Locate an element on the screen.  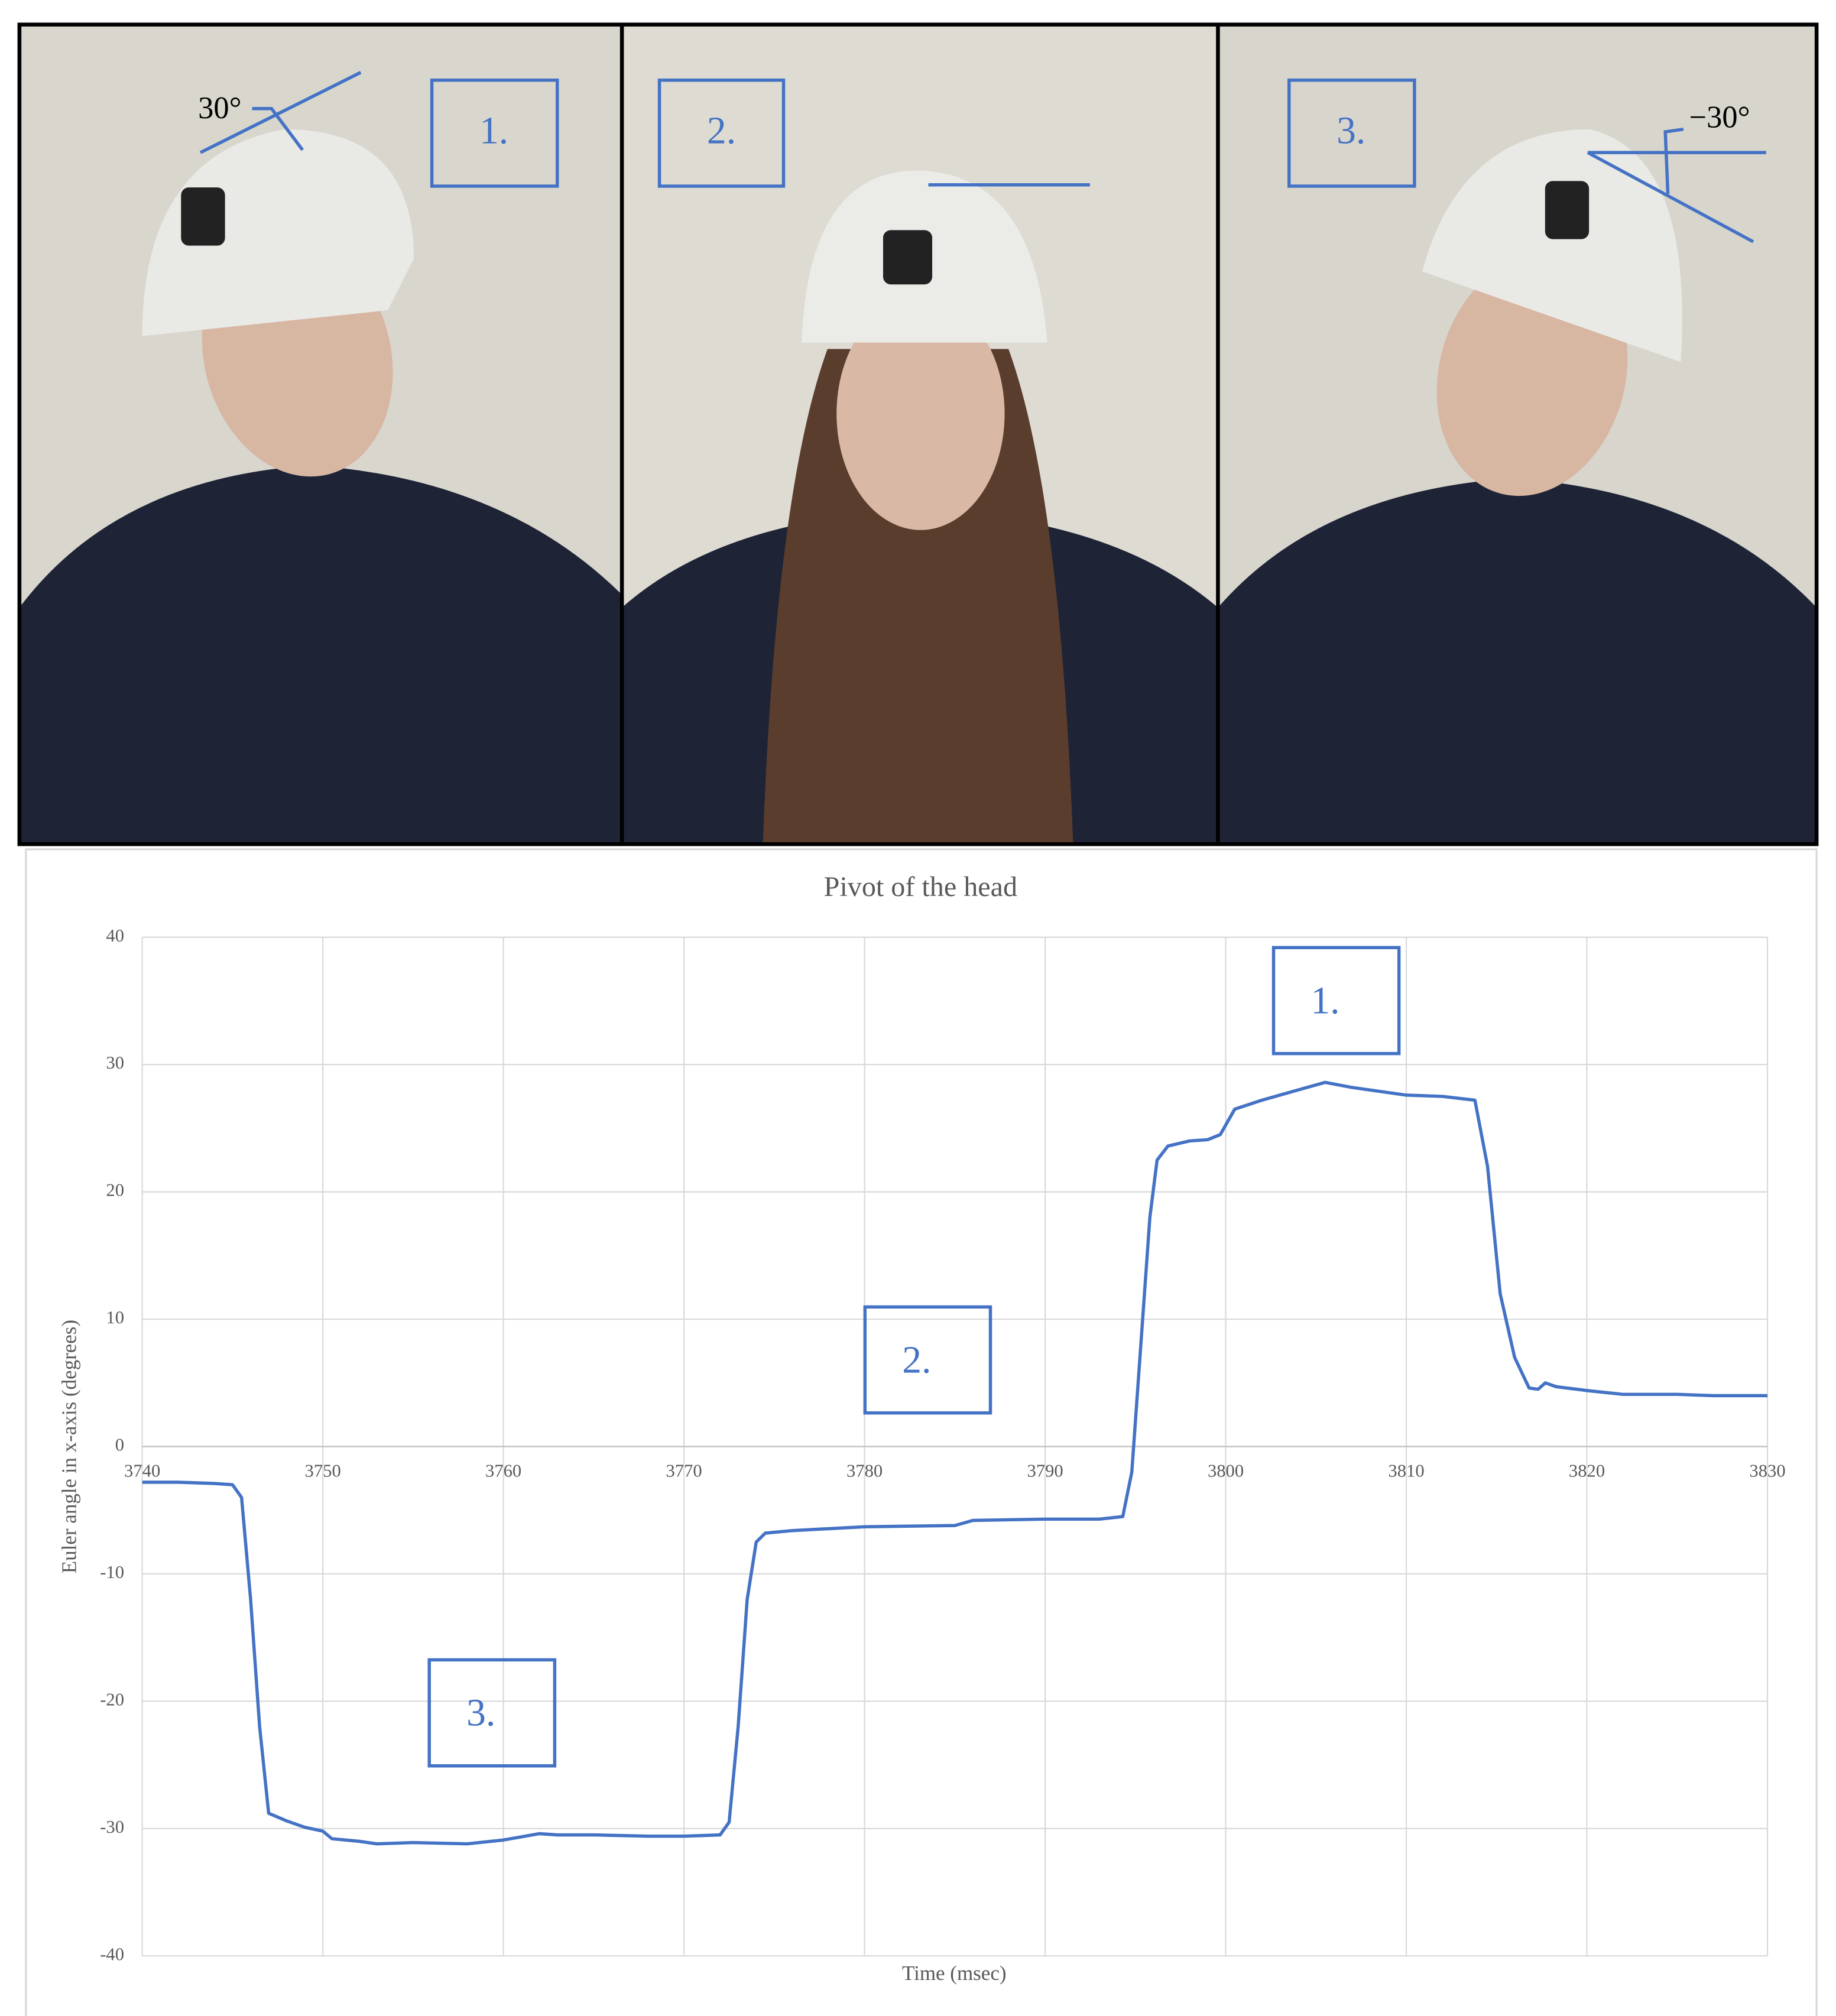
x-tick-label: 3800 is located at coordinates (1226, 1471).